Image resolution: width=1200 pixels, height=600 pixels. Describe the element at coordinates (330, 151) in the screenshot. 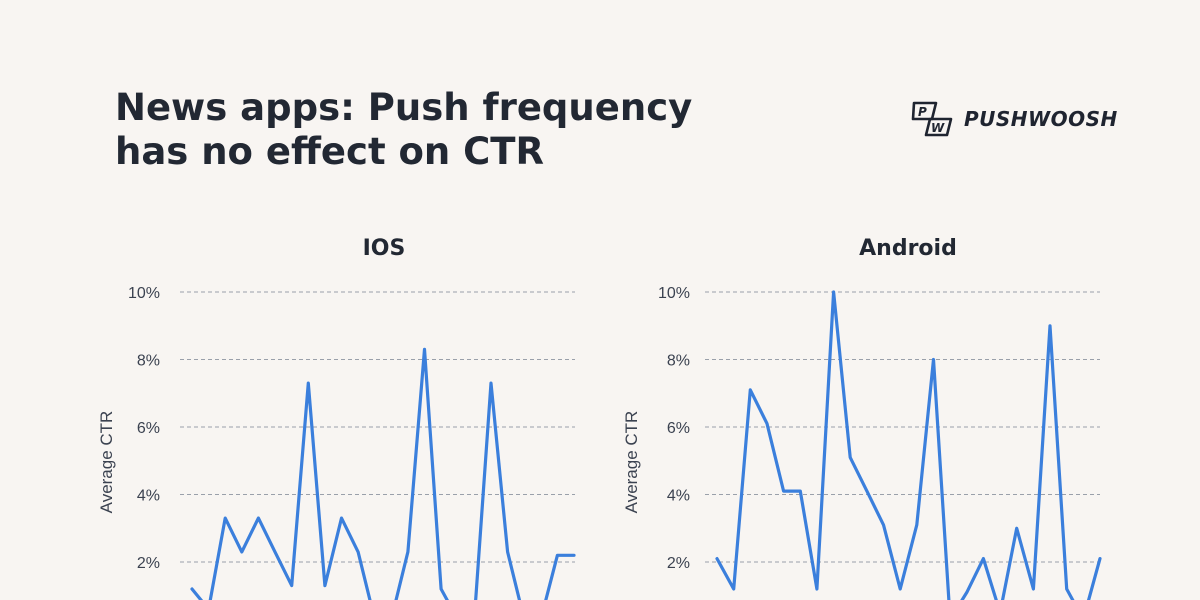

I see `page-title-line-2: has no effect on CTR` at that location.